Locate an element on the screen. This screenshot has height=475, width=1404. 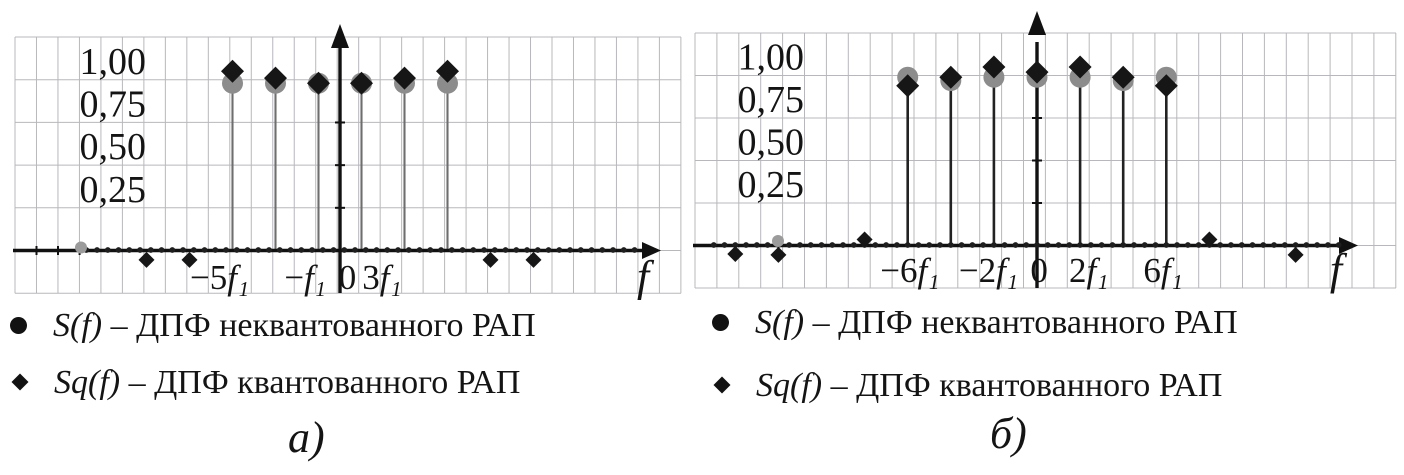
legend-item-sq: Sq(f) – ДПФ квантованного РАП is located at coordinates (265, 383).